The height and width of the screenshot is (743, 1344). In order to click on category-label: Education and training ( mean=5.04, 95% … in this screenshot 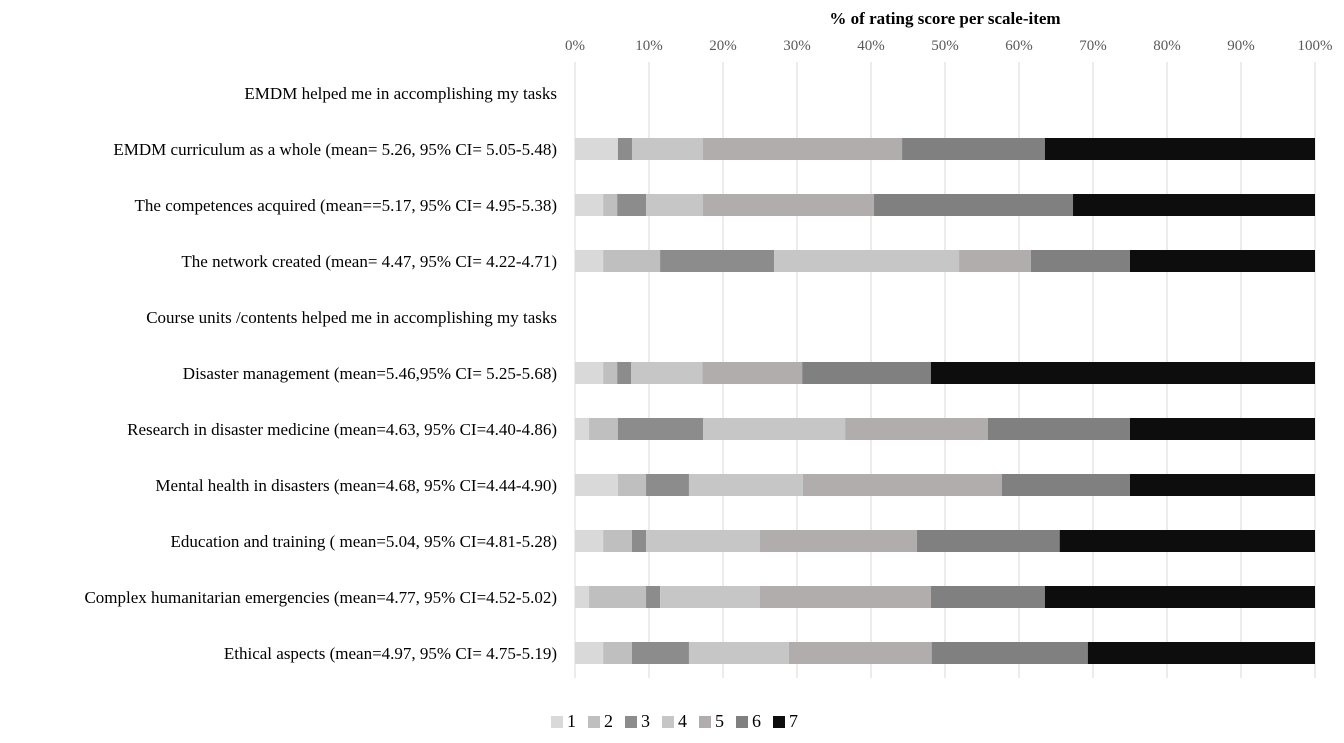, I will do `click(364, 541)`.